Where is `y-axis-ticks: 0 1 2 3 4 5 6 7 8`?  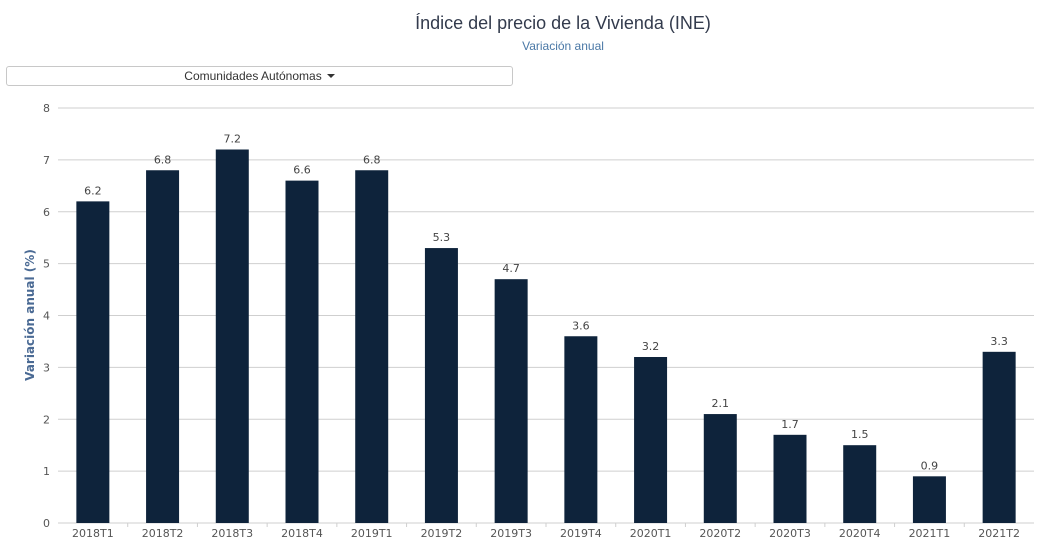
y-axis-ticks: 0 1 2 3 4 5 6 7 8 is located at coordinates (46, 316).